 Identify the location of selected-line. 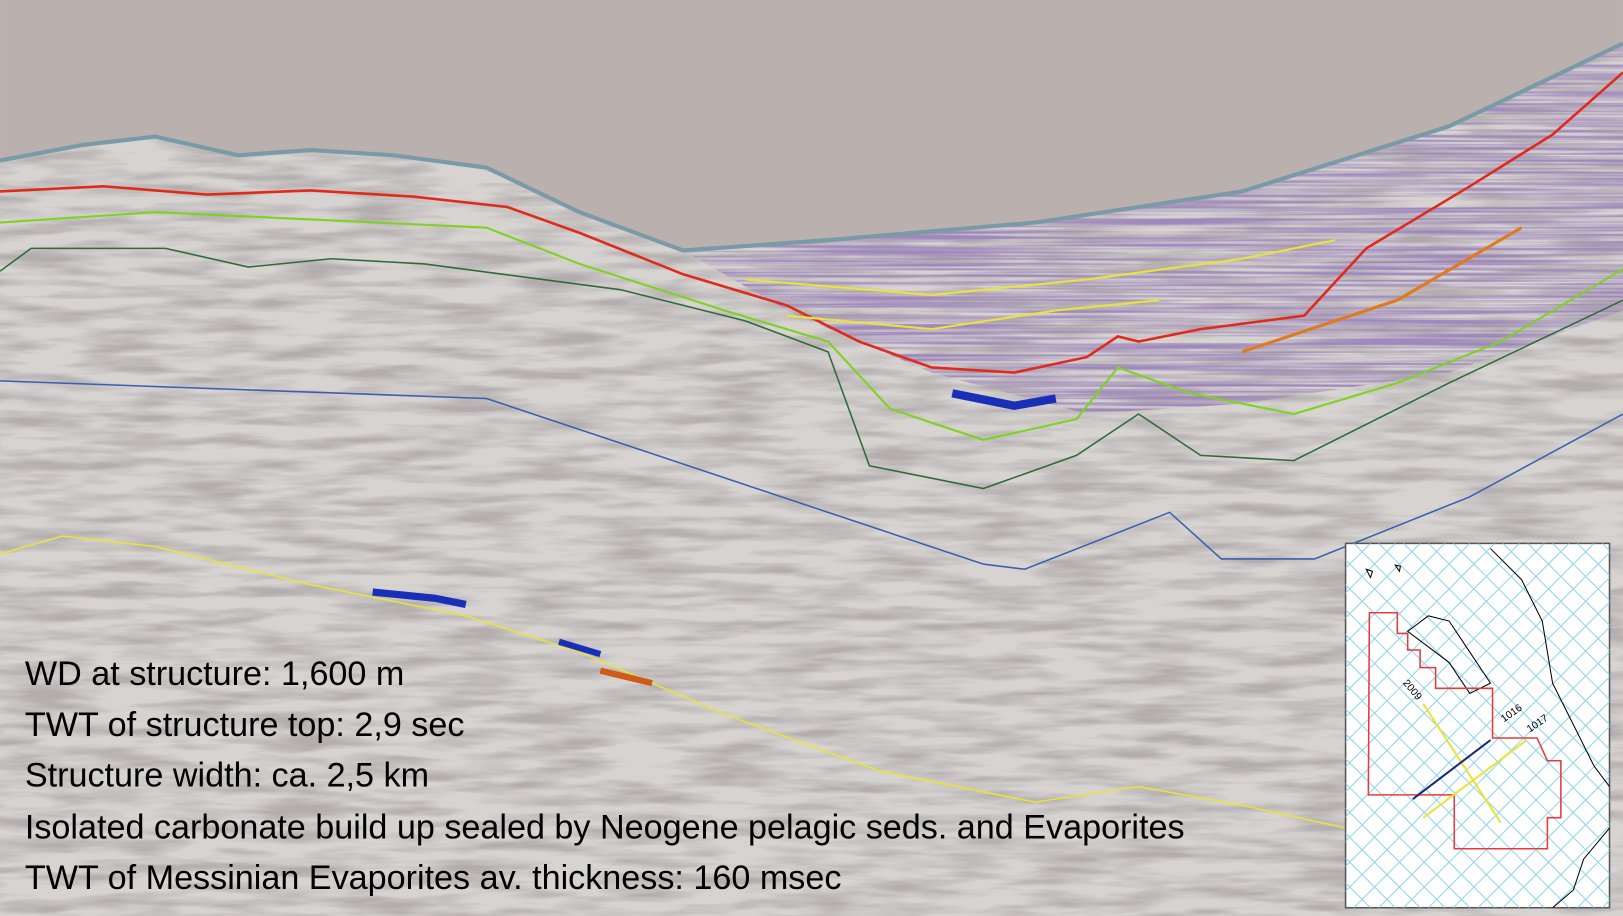
(1452, 769).